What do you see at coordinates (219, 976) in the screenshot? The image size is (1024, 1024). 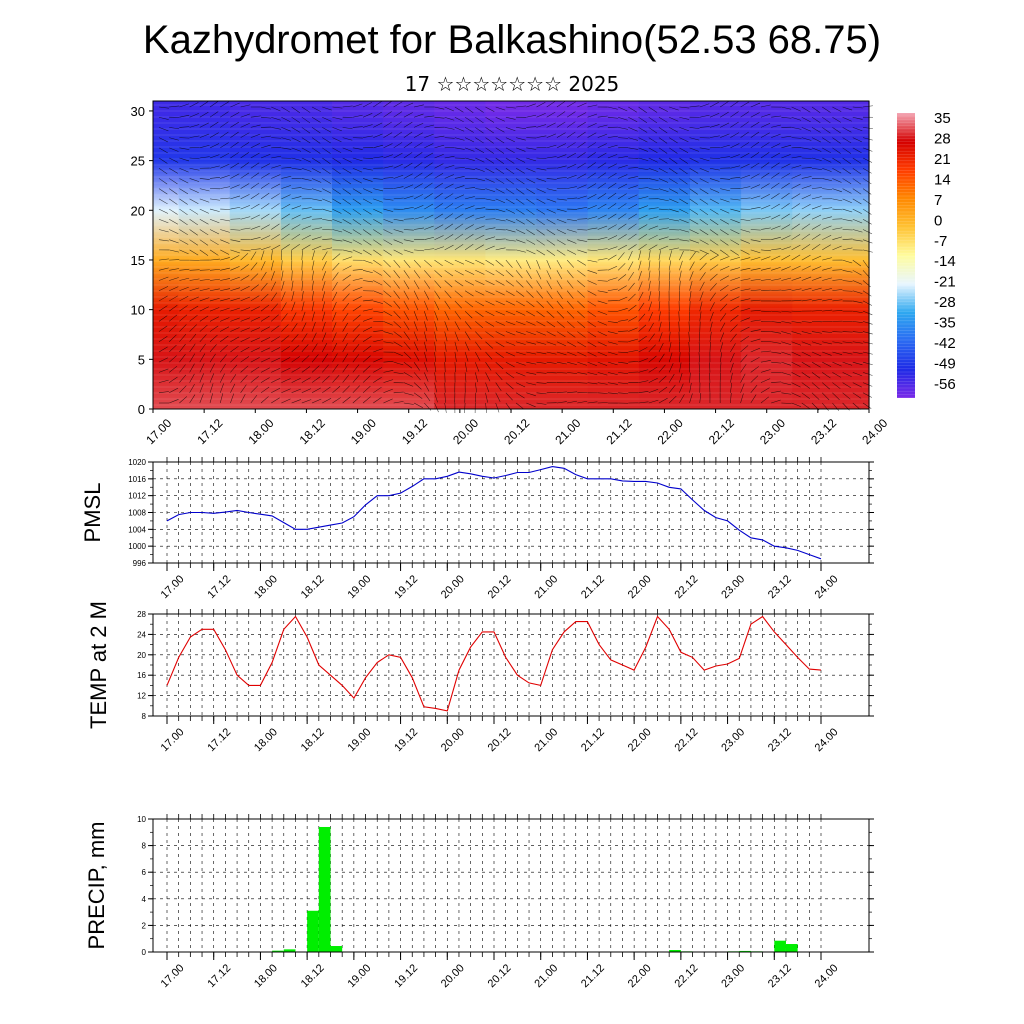 I see `x-tick-label: 17.12` at bounding box center [219, 976].